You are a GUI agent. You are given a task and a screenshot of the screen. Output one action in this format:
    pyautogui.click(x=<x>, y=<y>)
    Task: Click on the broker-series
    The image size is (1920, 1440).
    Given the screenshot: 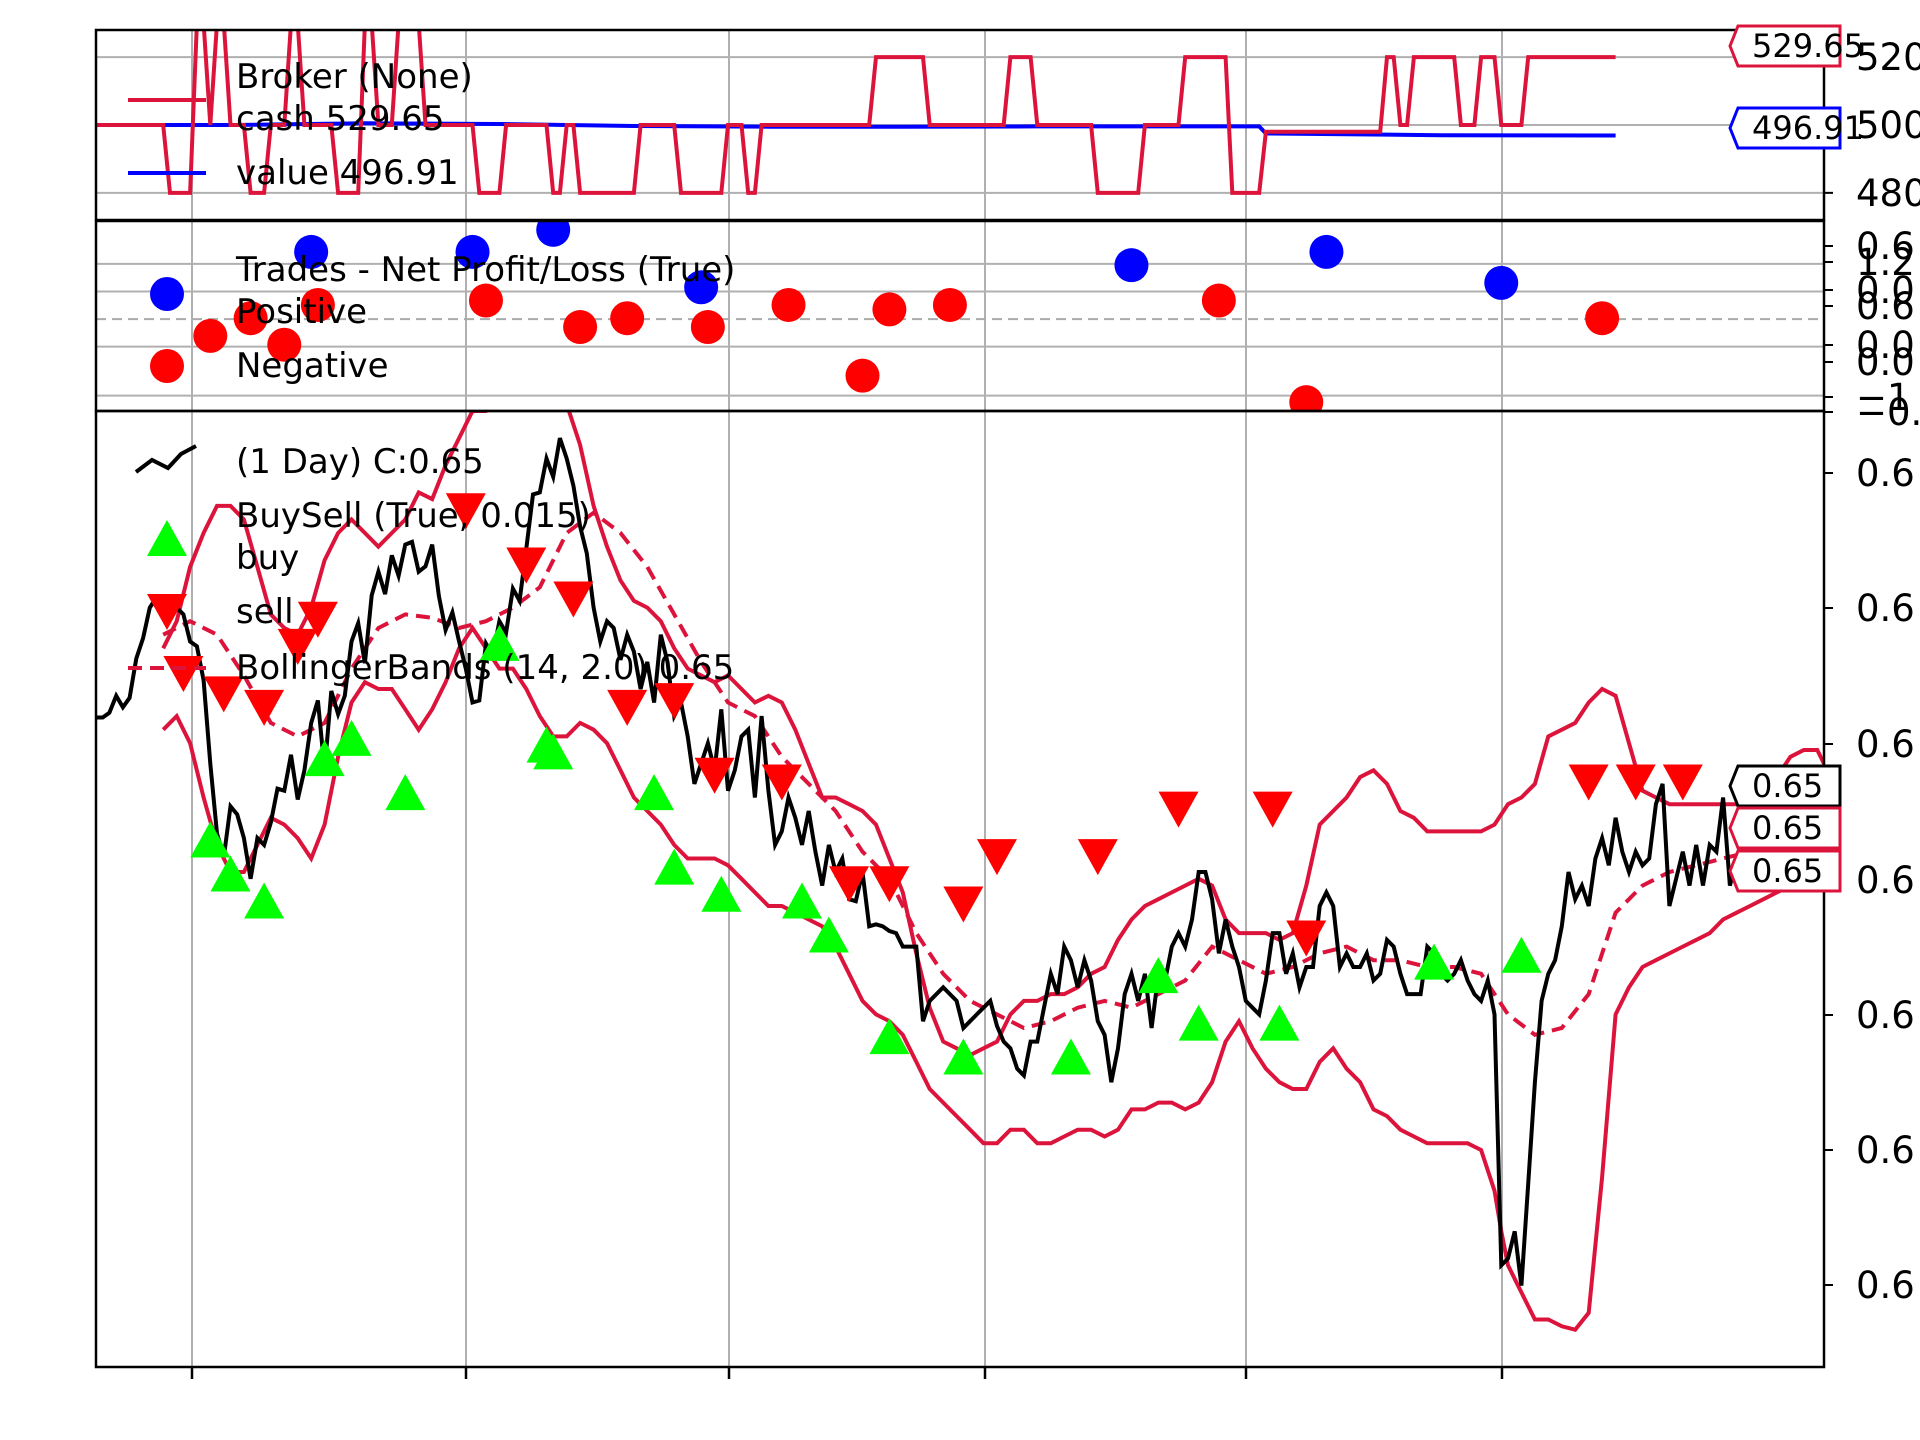 What is the action you would take?
    pyautogui.click(x=856, y=112)
    